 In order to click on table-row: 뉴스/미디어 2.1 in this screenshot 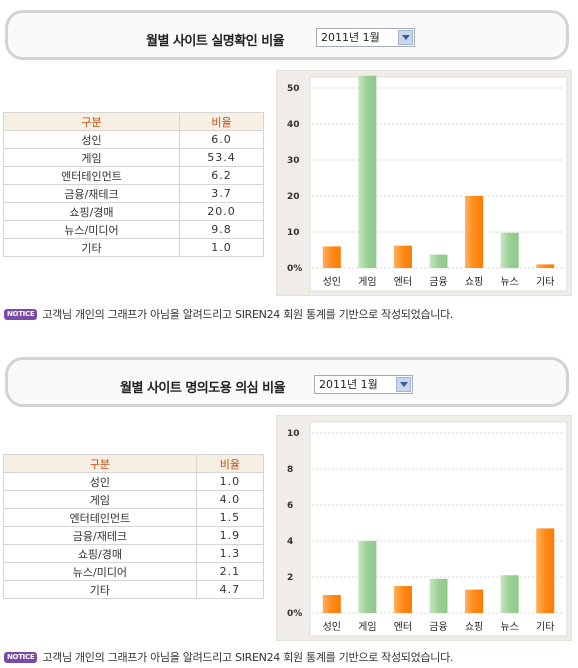, I will do `click(134, 571)`.